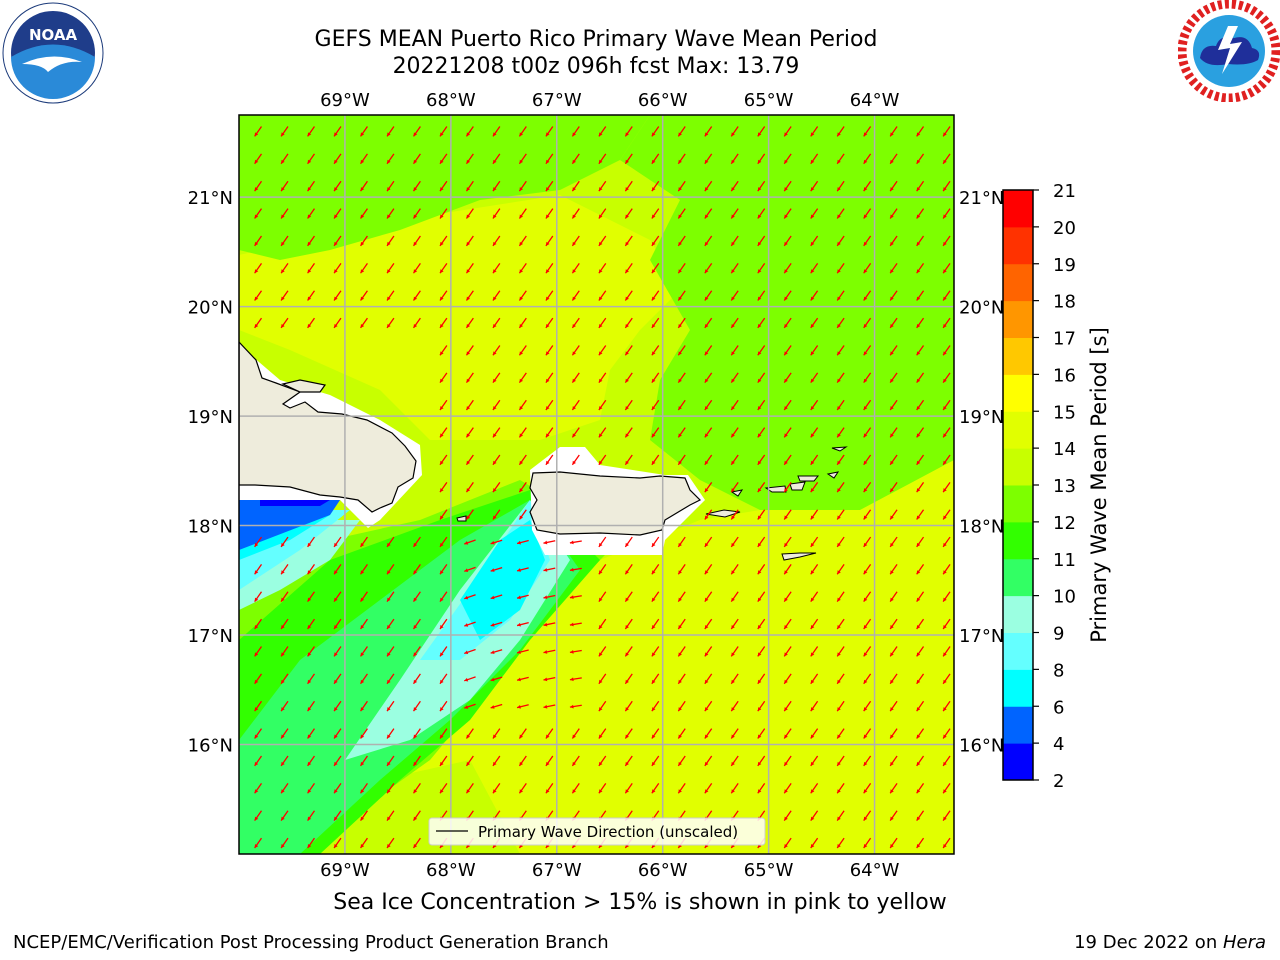 Image resolution: width=1280 pixels, height=960 pixels. I want to click on colorbar-swatch, so click(1018, 245).